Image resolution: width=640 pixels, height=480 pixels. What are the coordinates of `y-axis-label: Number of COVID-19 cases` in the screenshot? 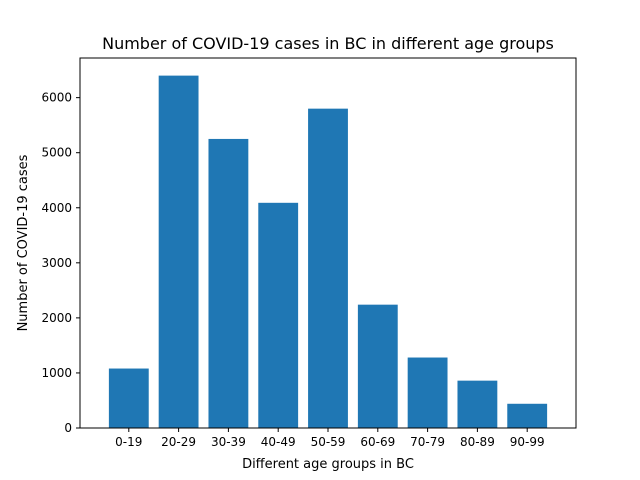 It's located at (23, 242).